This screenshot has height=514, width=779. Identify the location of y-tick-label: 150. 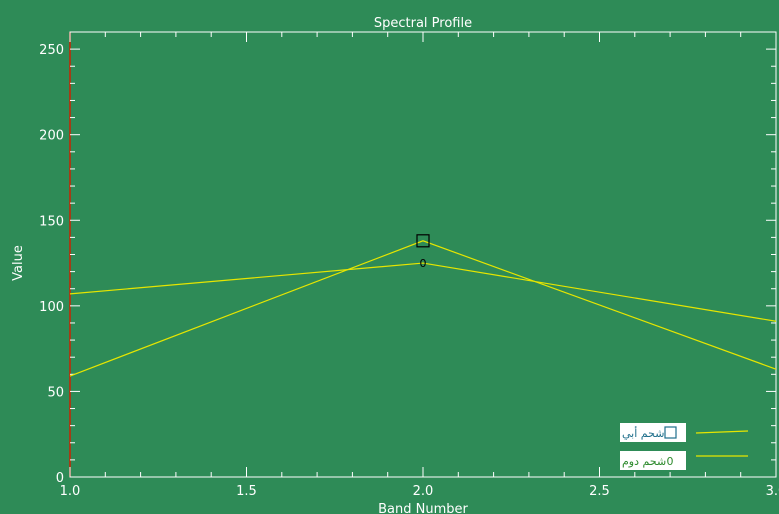
(51, 221).